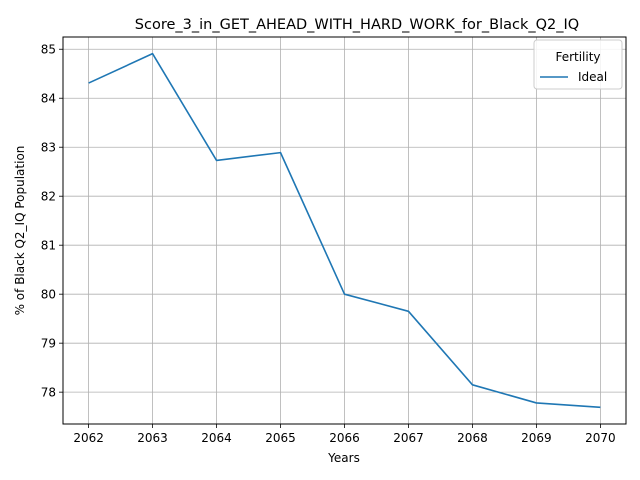  I want to click on y-tick-label: 82, so click(48, 197).